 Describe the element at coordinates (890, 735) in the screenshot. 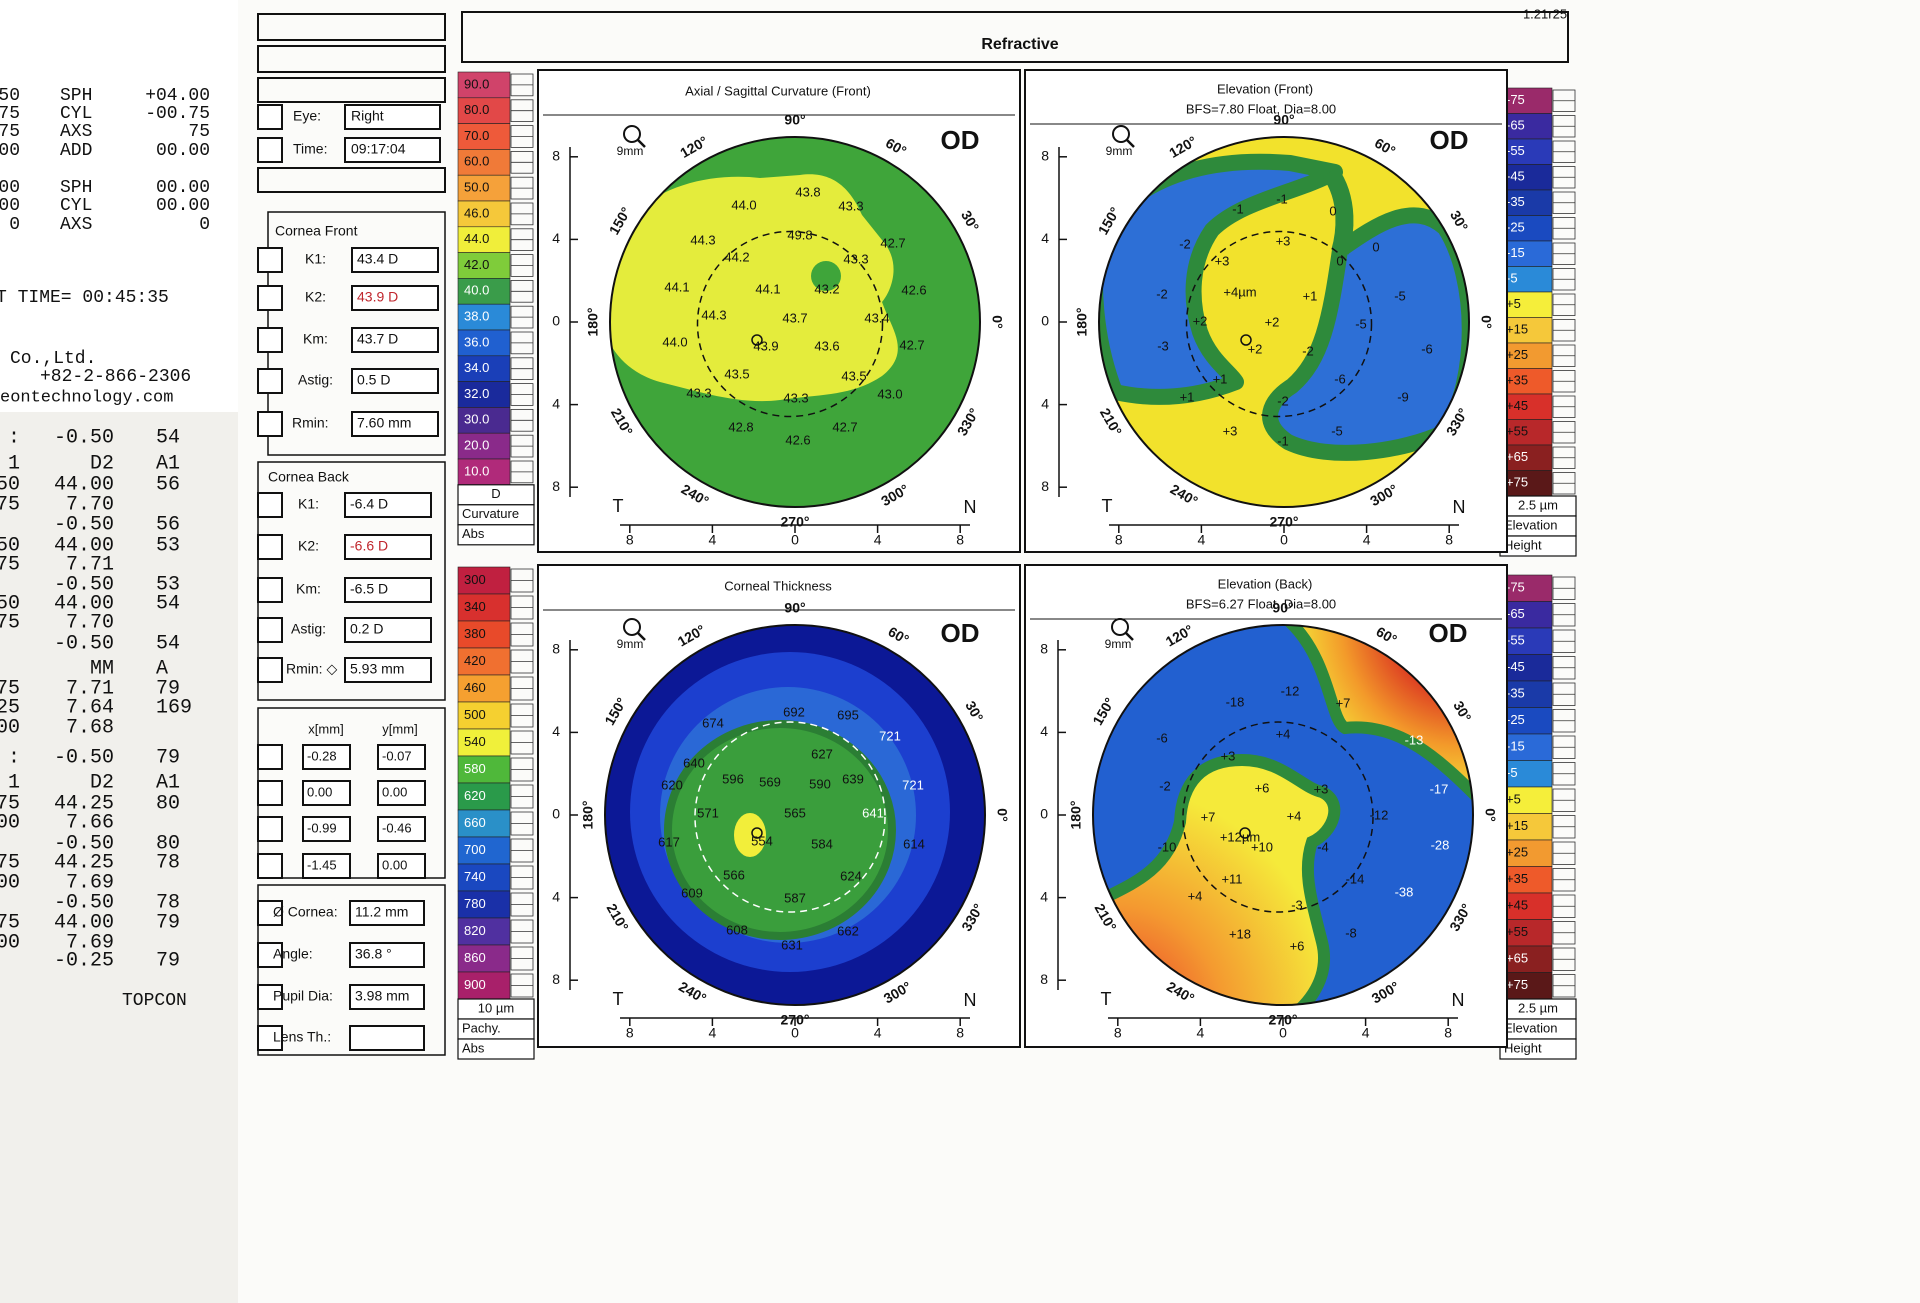

I see `map-value: 721` at that location.